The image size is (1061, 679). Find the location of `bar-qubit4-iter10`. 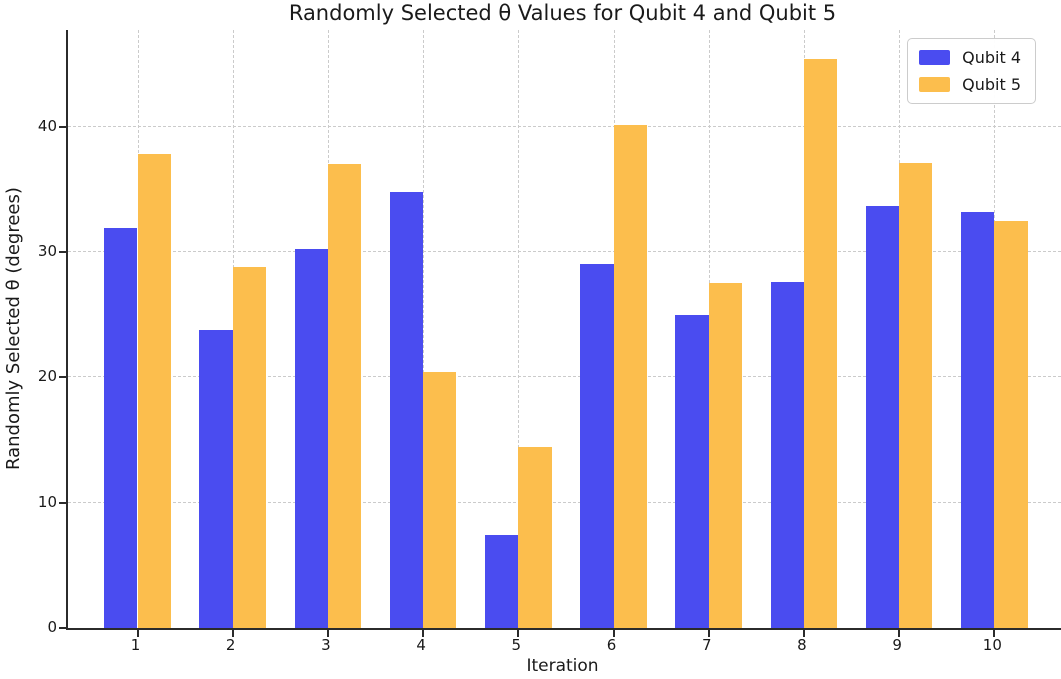

bar-qubit4-iter10 is located at coordinates (978, 419).